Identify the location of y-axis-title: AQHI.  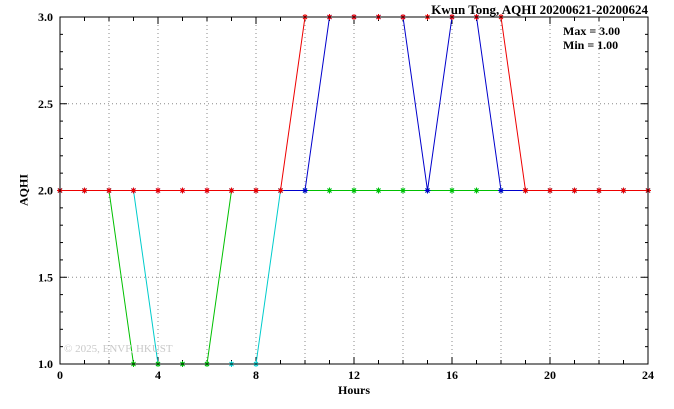
(23, 190).